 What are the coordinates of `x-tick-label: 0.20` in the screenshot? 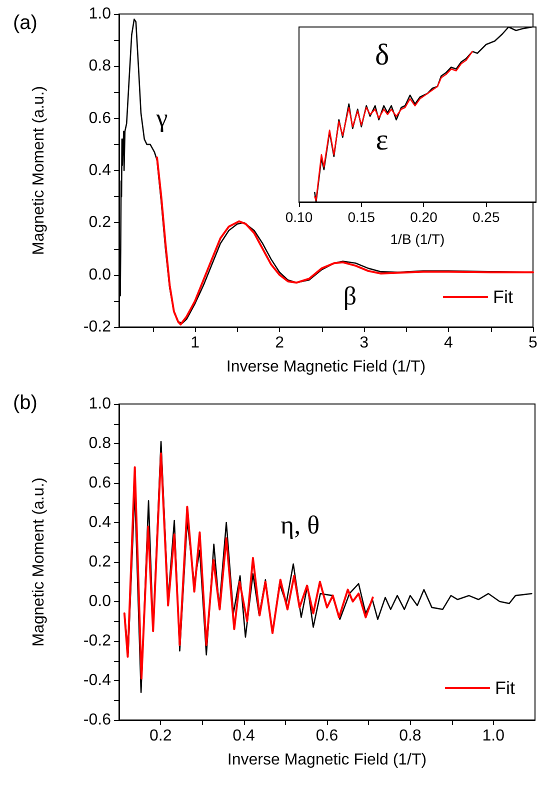 It's located at (424, 217).